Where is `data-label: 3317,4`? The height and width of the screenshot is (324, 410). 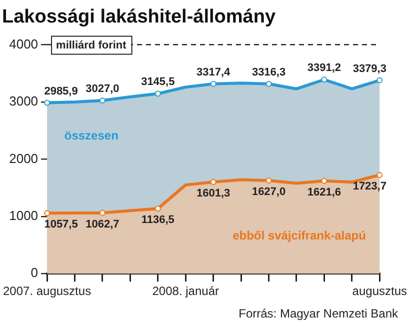 data-label: 3317,4 is located at coordinates (214, 72).